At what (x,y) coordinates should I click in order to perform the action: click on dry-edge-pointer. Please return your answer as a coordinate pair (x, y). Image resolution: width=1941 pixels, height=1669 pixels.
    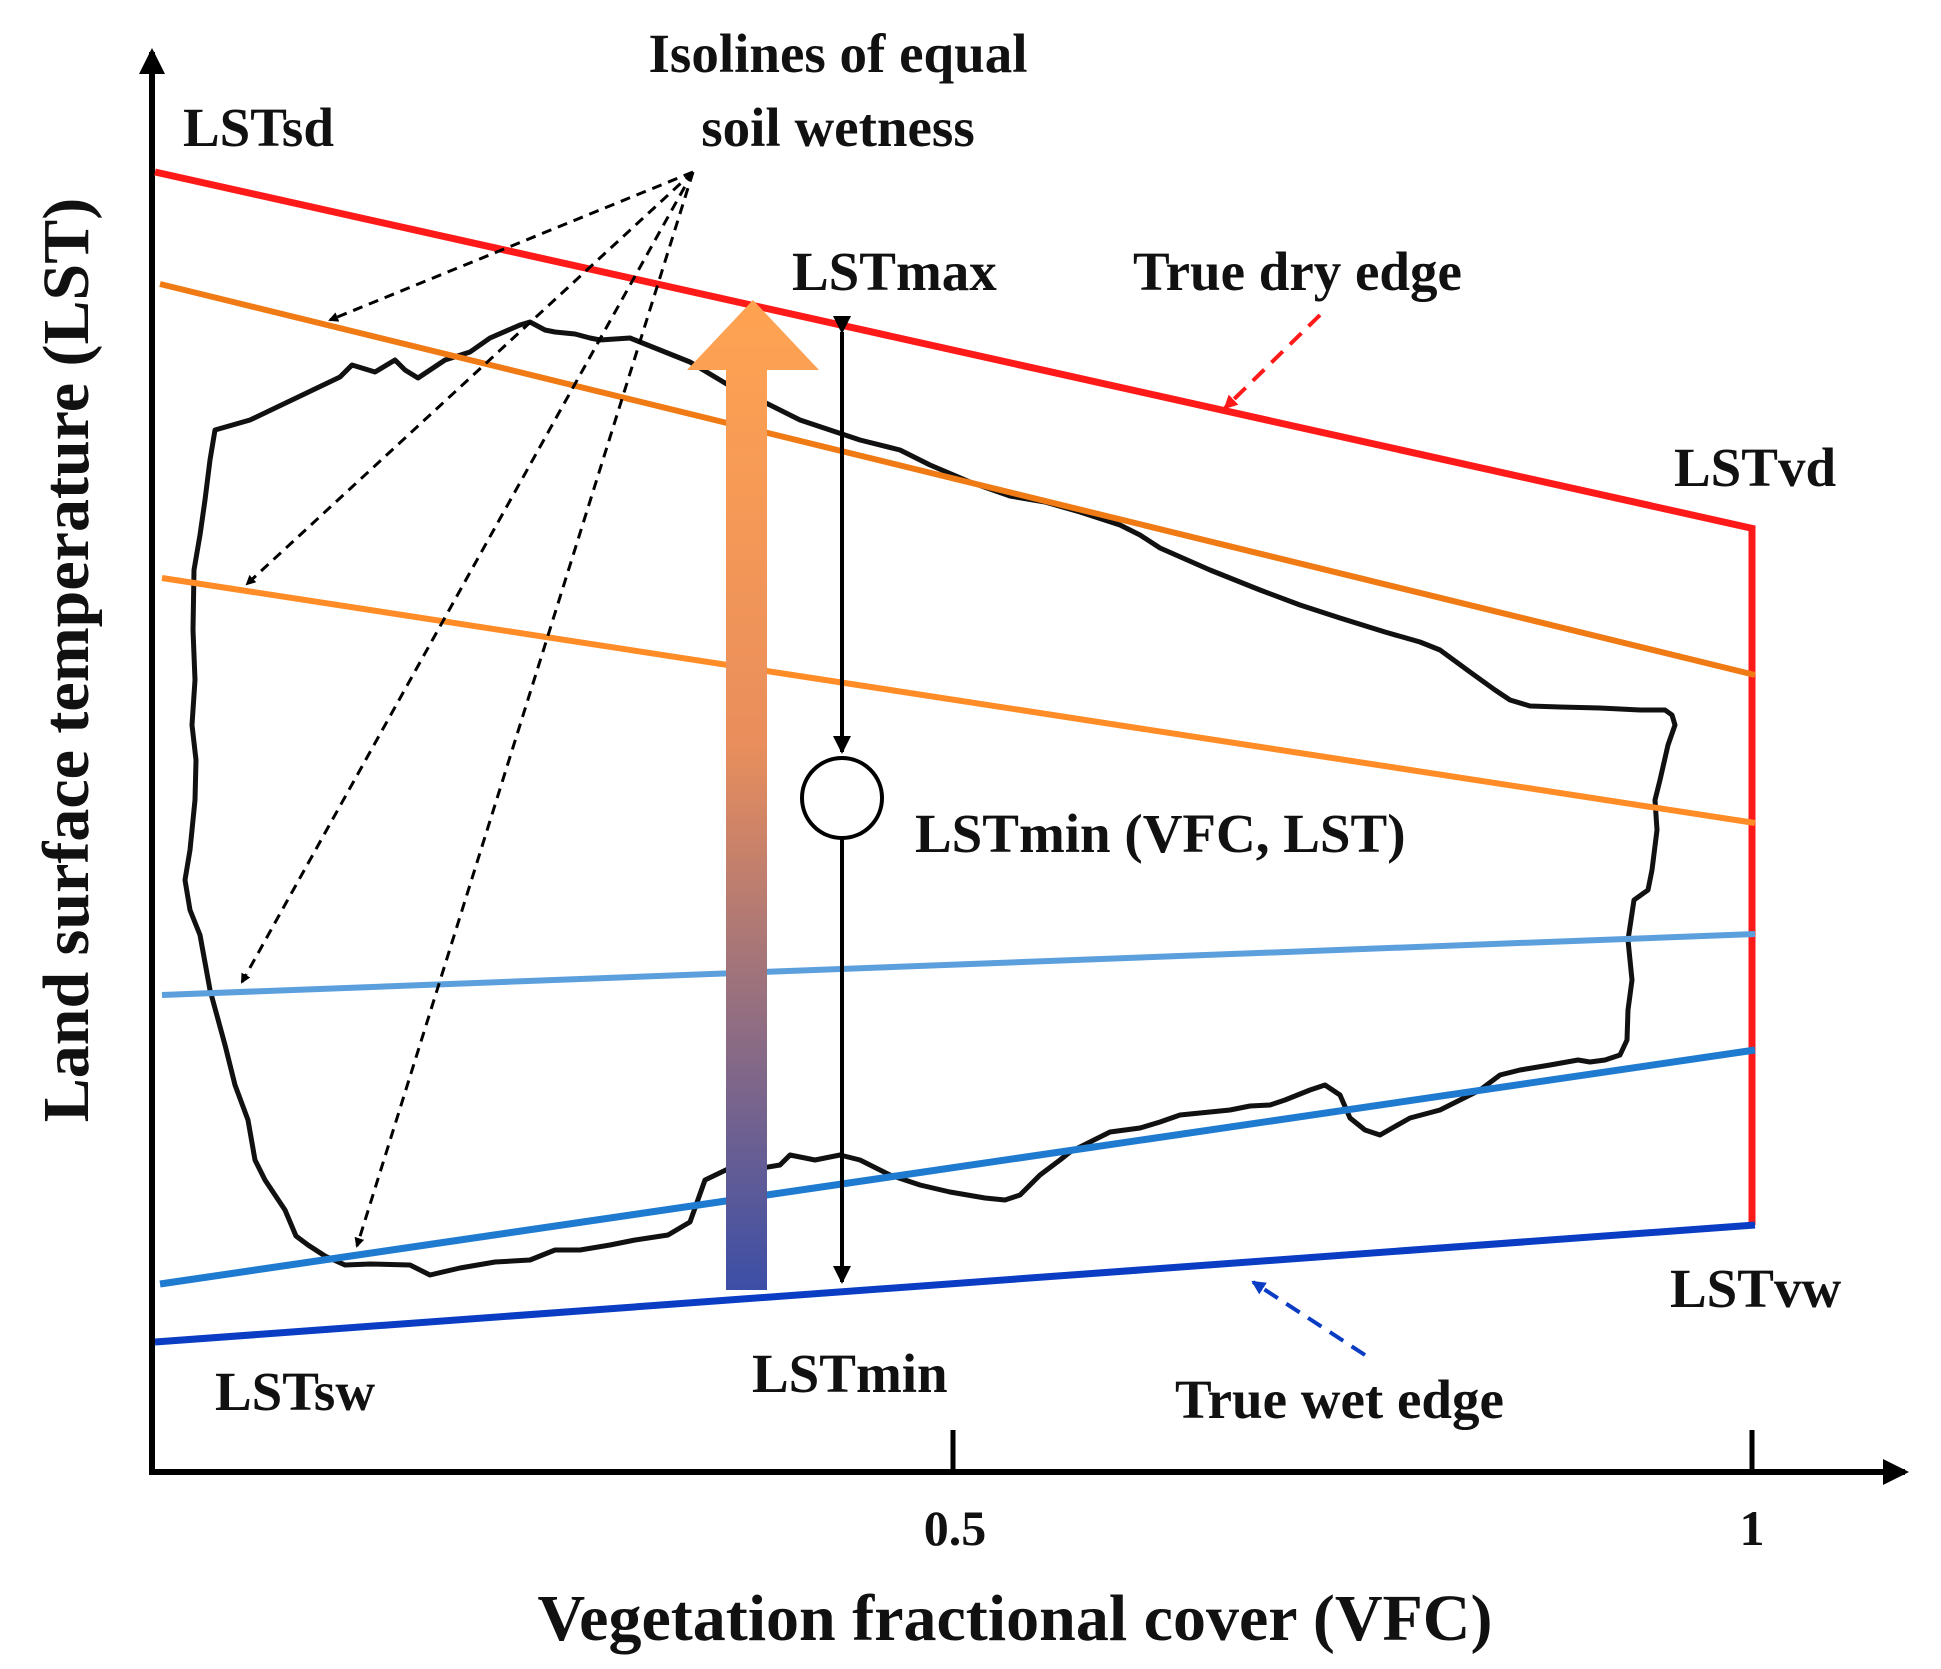
    Looking at the image, I should click on (1272, 361).